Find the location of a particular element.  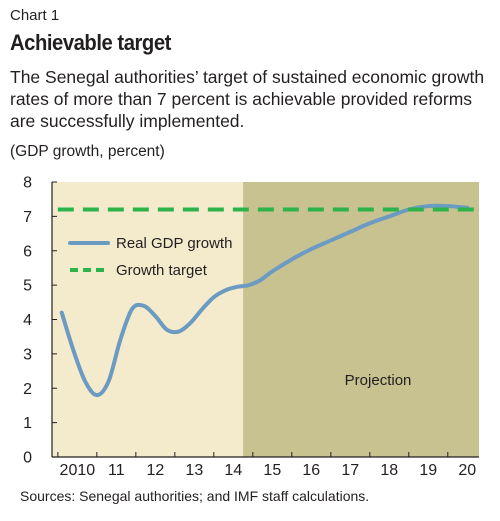

projection-annotation: Projection is located at coordinates (378, 380).